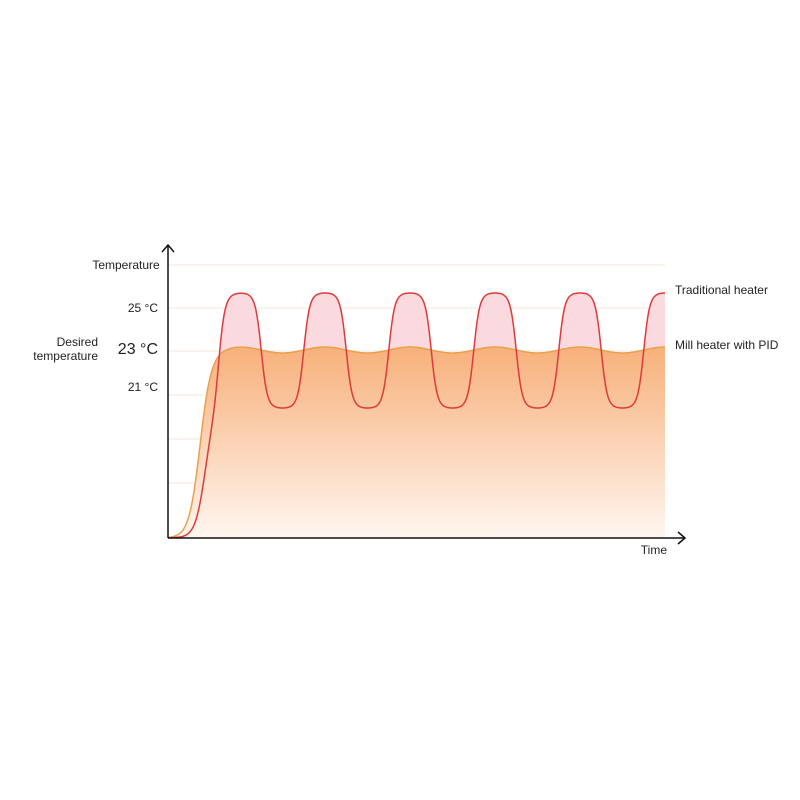 The image size is (800, 800). Describe the element at coordinates (654, 550) in the screenshot. I see `x-axis-title: Time` at that location.